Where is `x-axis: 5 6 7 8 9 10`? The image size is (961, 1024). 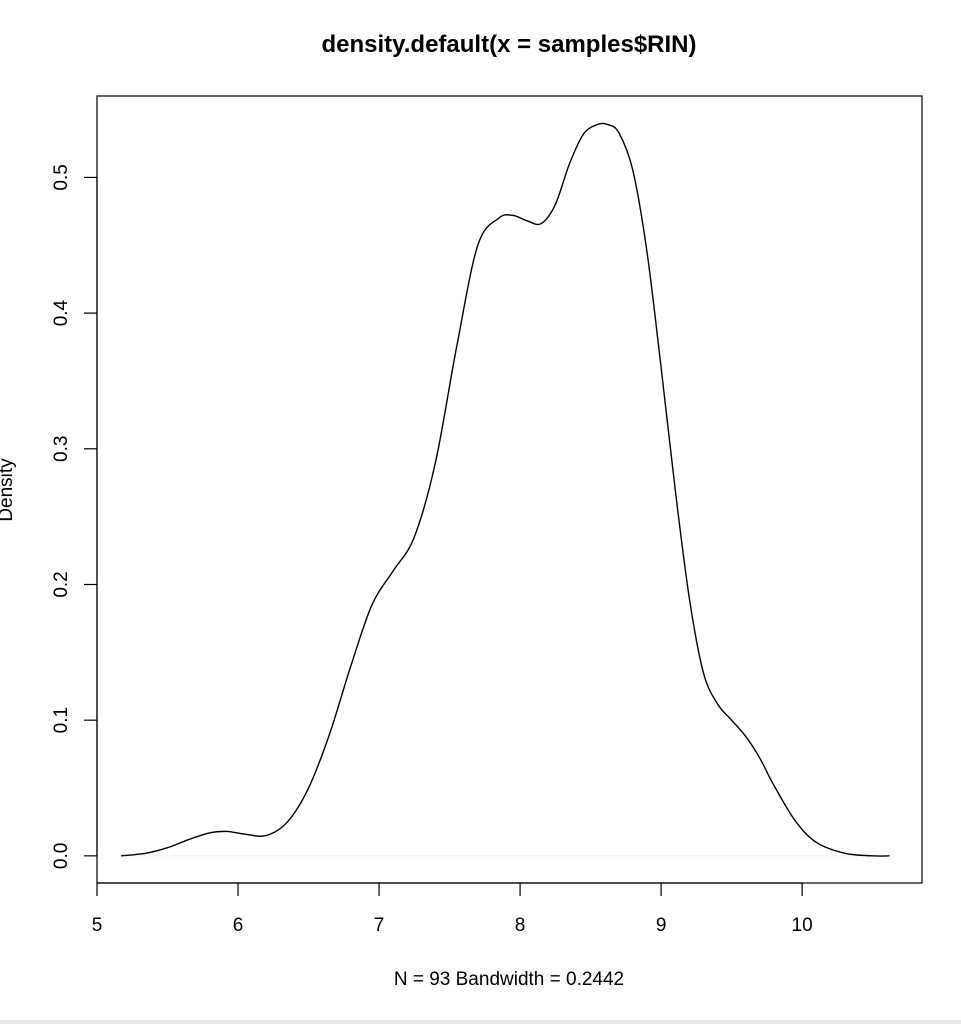
x-axis: 5 6 7 8 9 10 is located at coordinates (452, 909).